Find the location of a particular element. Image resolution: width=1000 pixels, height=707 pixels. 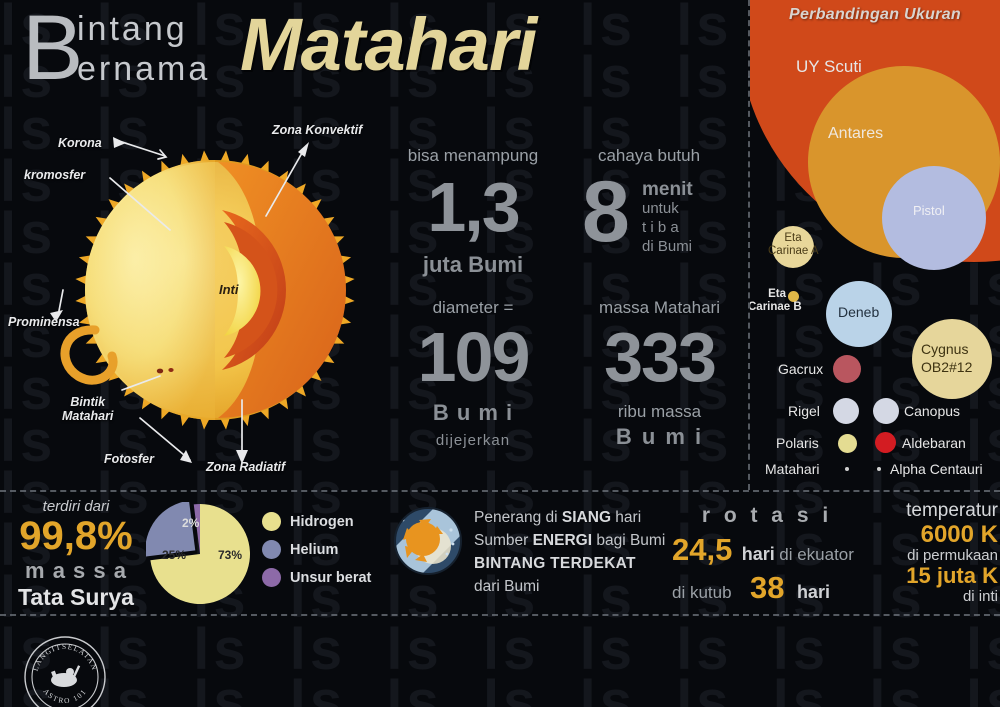

legend-label-hidrogen: Hidrogen is located at coordinates (322, 521).